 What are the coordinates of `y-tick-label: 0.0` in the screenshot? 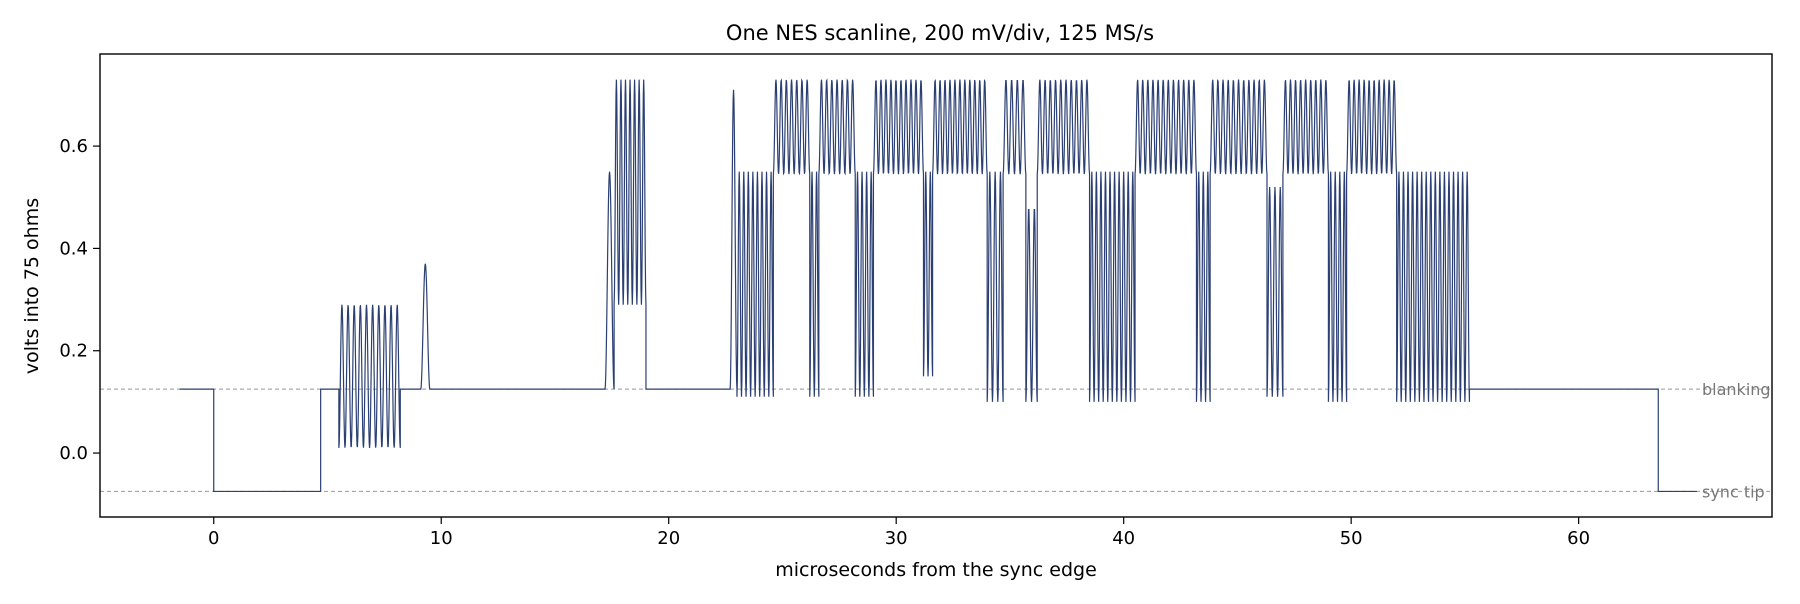 It's located at (73, 453).